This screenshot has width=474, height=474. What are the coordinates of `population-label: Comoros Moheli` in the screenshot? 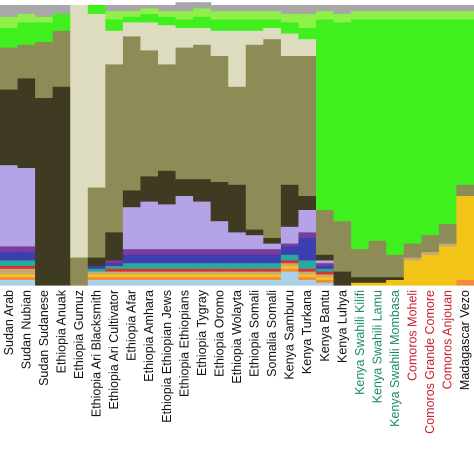 It's located at (413, 335).